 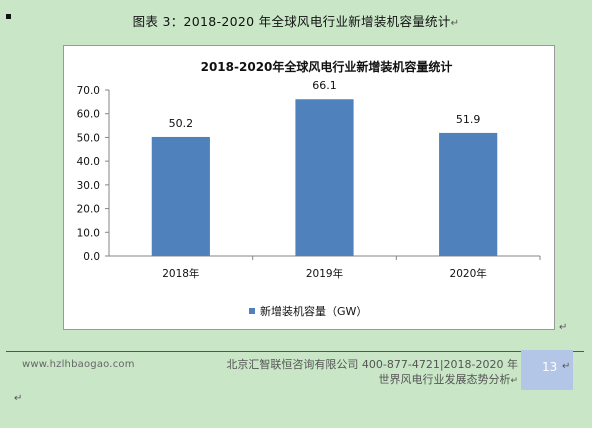 What do you see at coordinates (78, 364) in the screenshot?
I see `footer-website: www.hzlhbaogao.com` at bounding box center [78, 364].